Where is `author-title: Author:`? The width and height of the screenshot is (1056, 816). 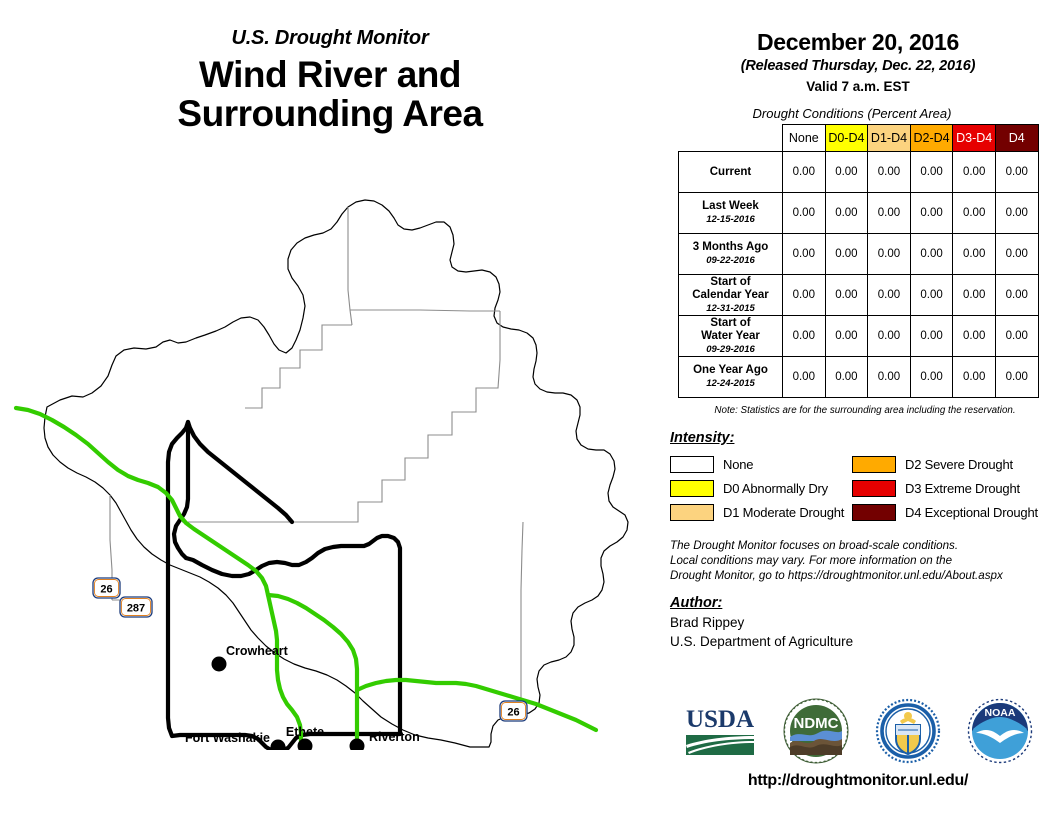 author-title: Author: is located at coordinates (696, 603).